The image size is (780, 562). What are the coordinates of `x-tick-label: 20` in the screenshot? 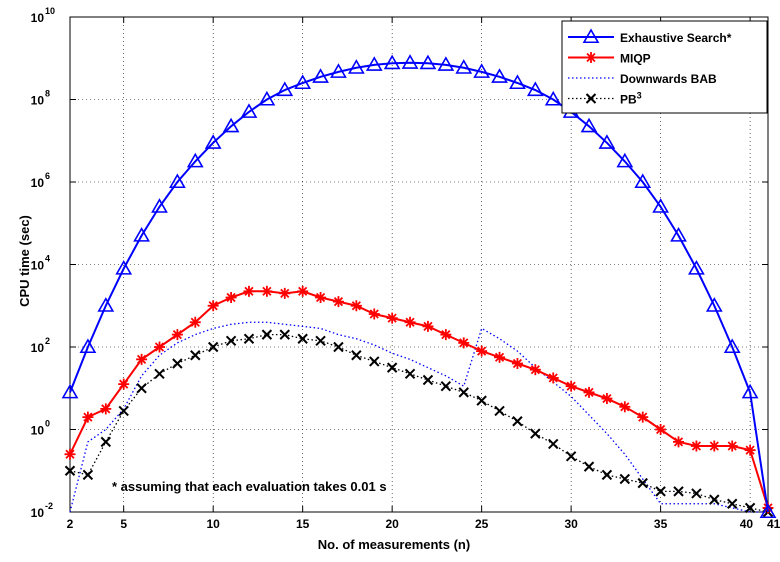 It's located at (392, 524).